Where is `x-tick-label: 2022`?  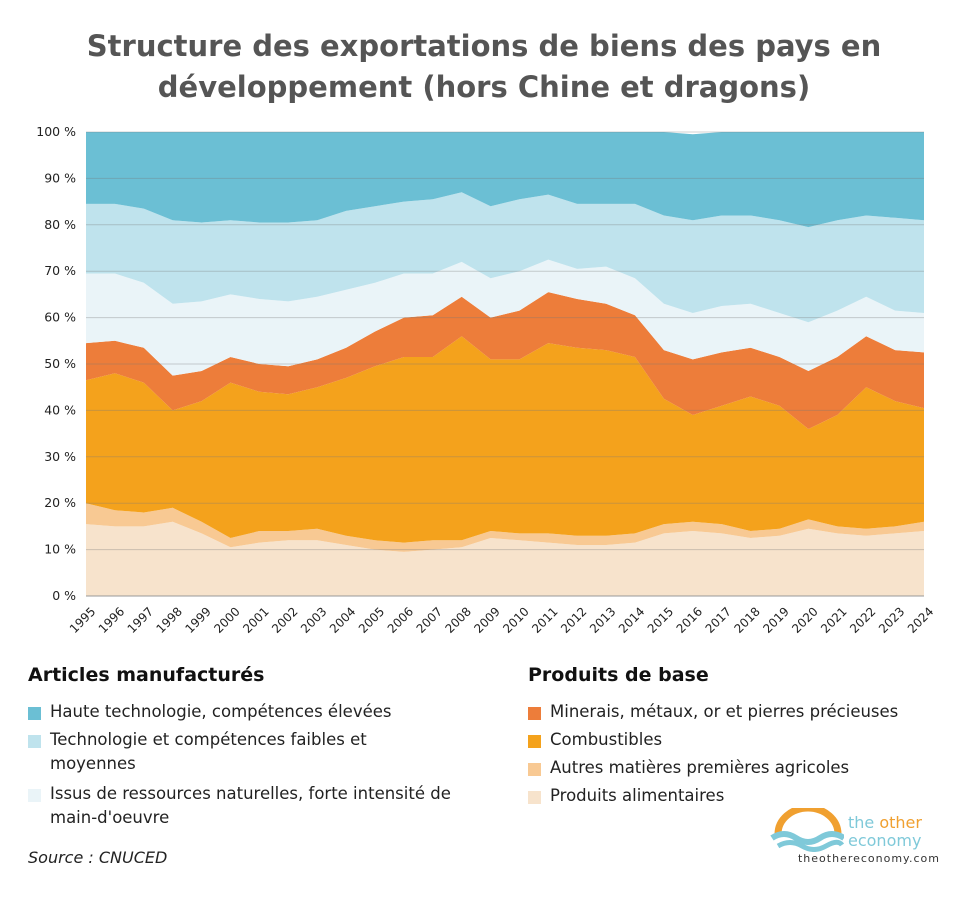
x-tick-label: 2022 is located at coordinates (862, 619).